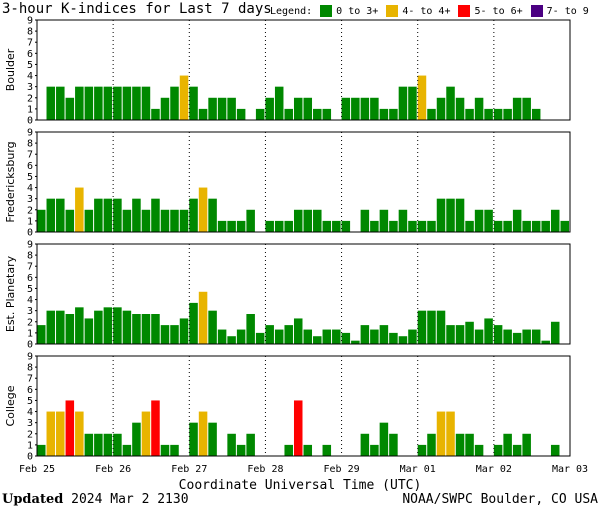 The image size is (600, 510). What do you see at coordinates (342, 469) in the screenshot?
I see `x-tick-label: Feb 29` at bounding box center [342, 469].